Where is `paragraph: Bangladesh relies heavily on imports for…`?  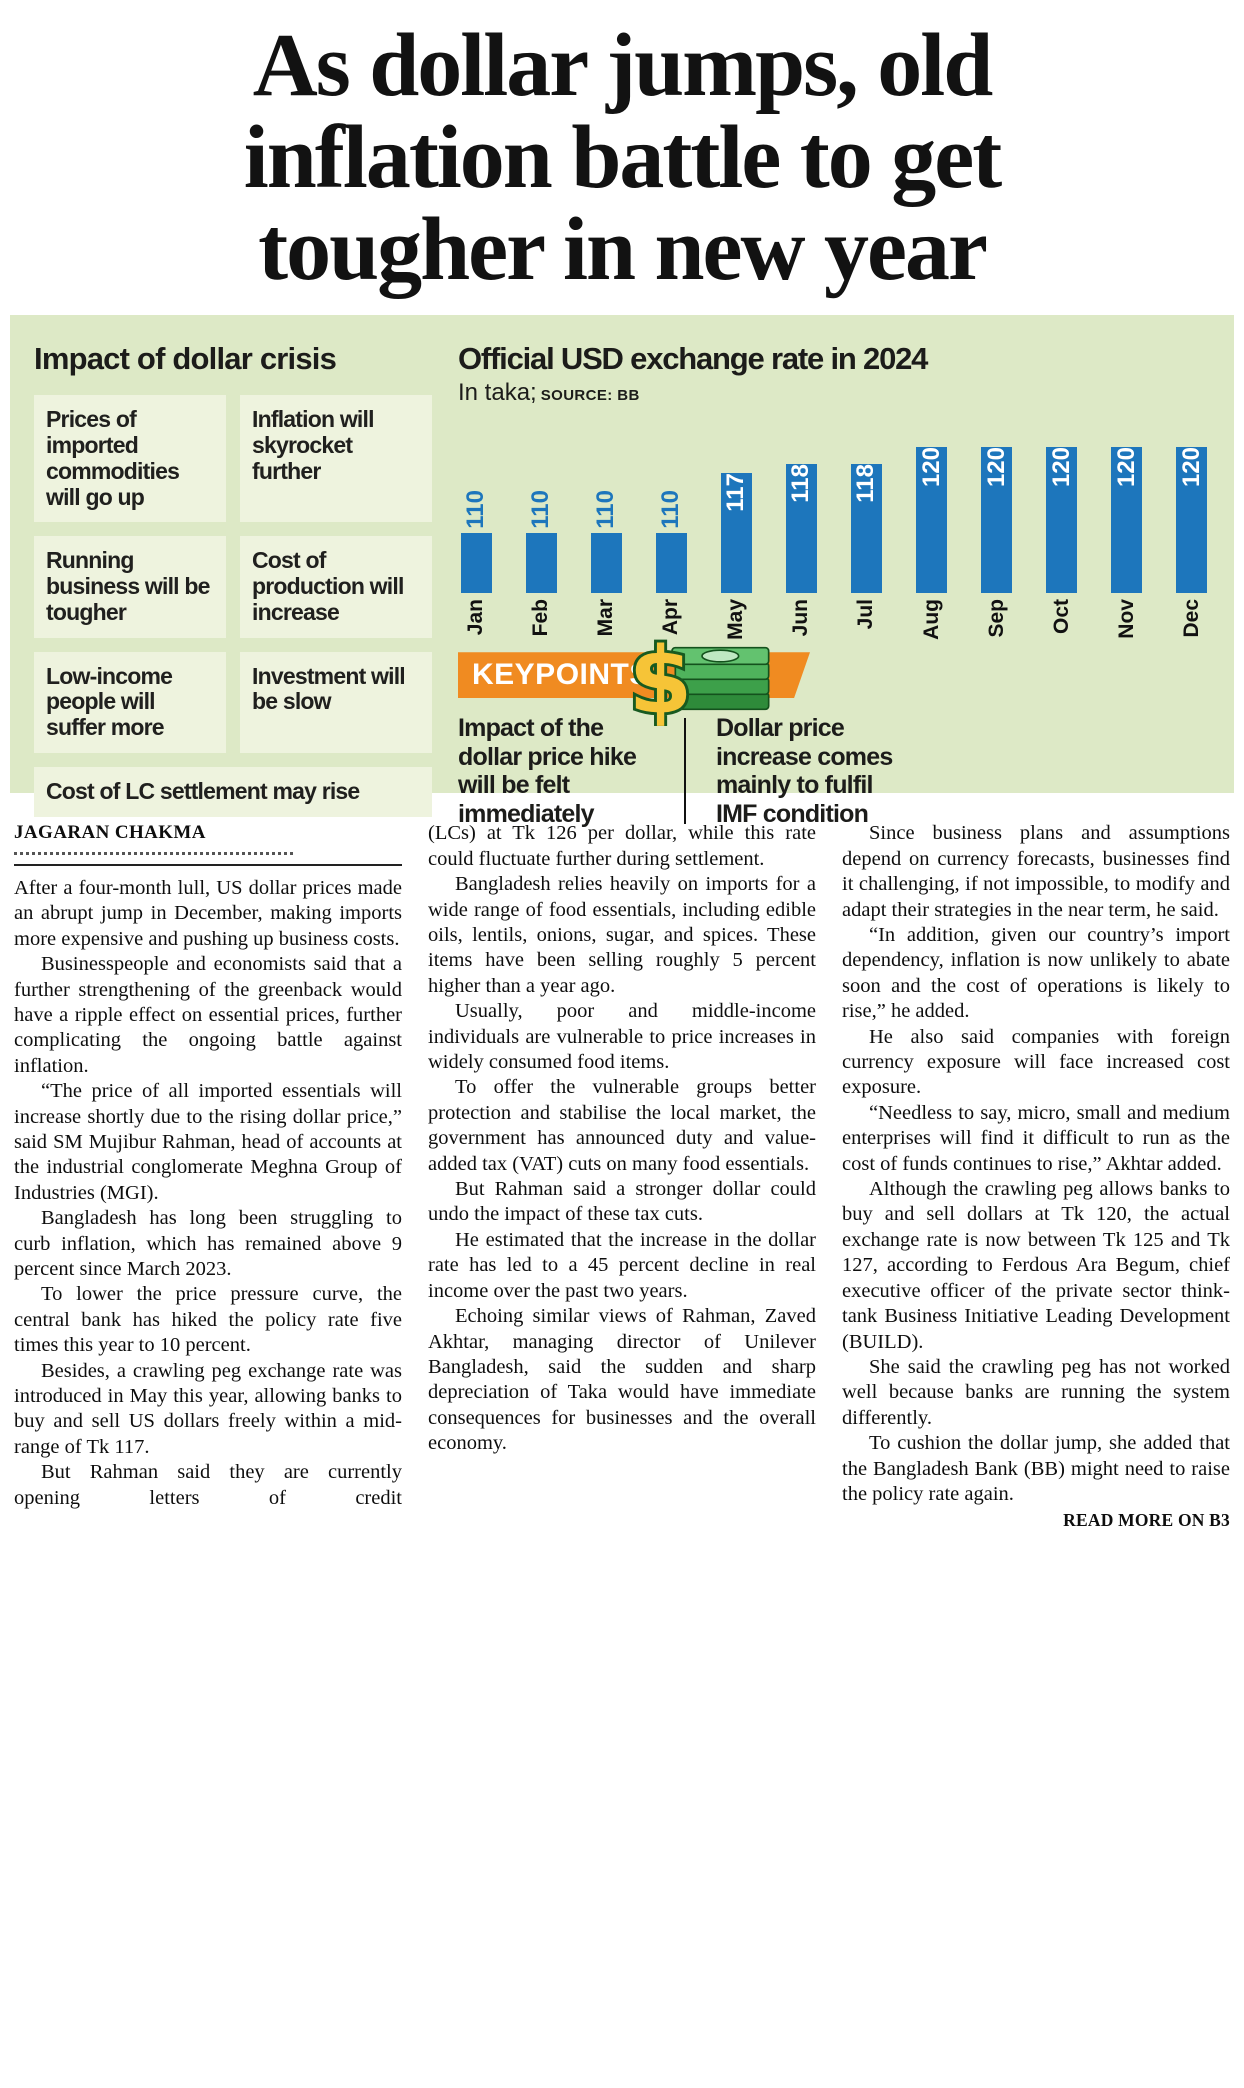
paragraph: Bangladesh relies heavily on imports for… is located at coordinates (622, 935).